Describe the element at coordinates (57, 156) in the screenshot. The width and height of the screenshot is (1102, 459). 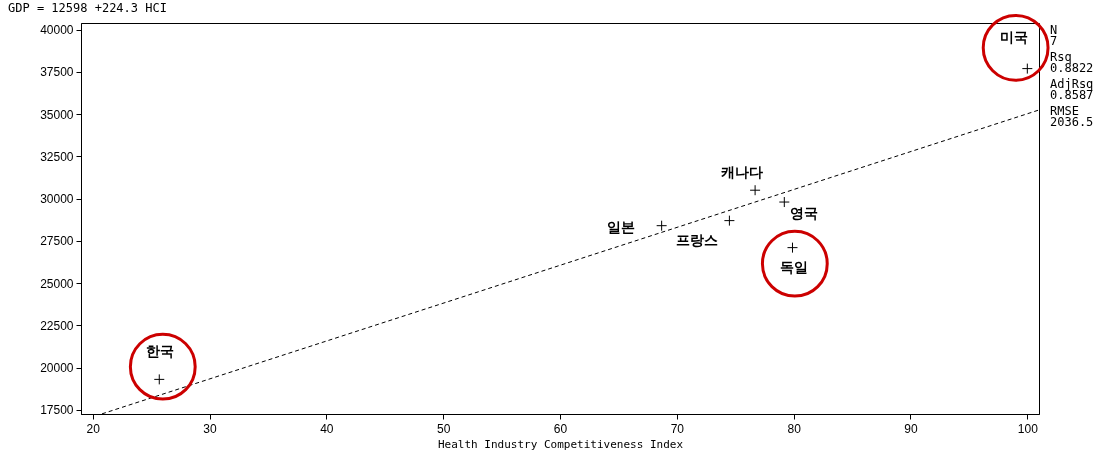
I see `y-tick-label: 32500` at that location.